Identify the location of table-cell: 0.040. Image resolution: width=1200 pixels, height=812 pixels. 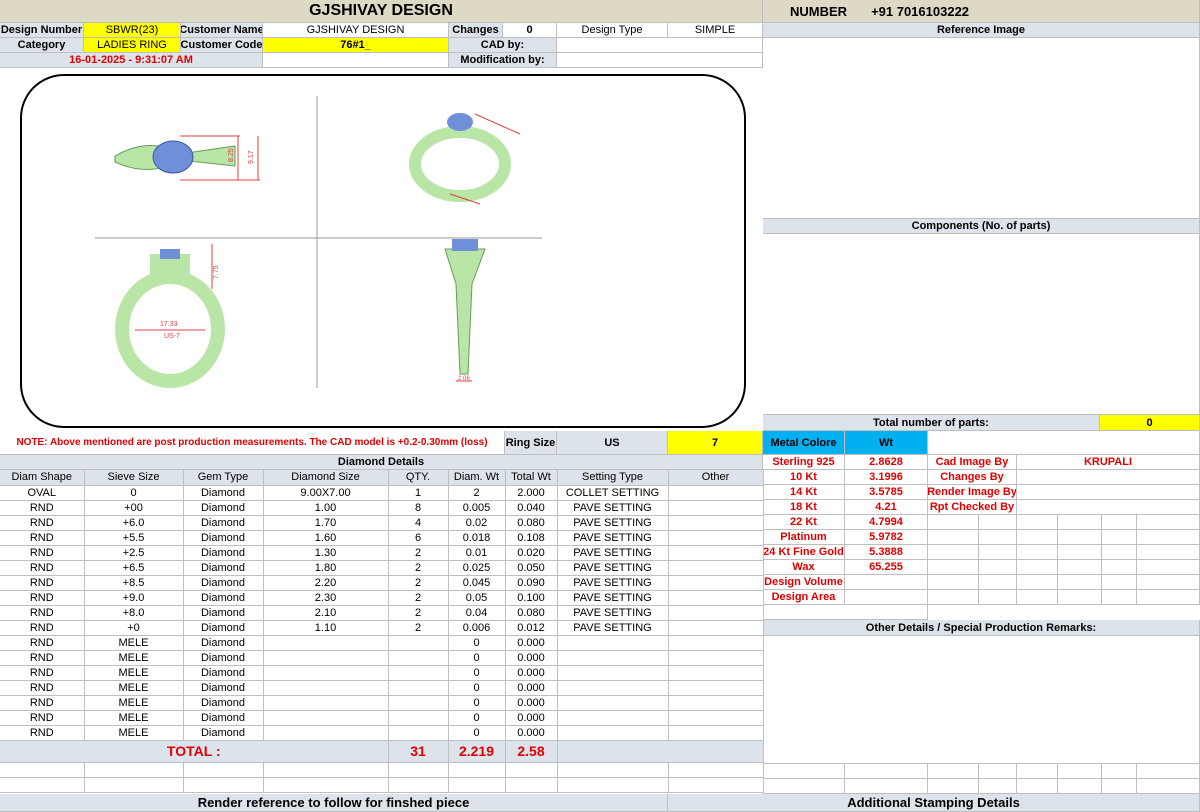
(531, 508).